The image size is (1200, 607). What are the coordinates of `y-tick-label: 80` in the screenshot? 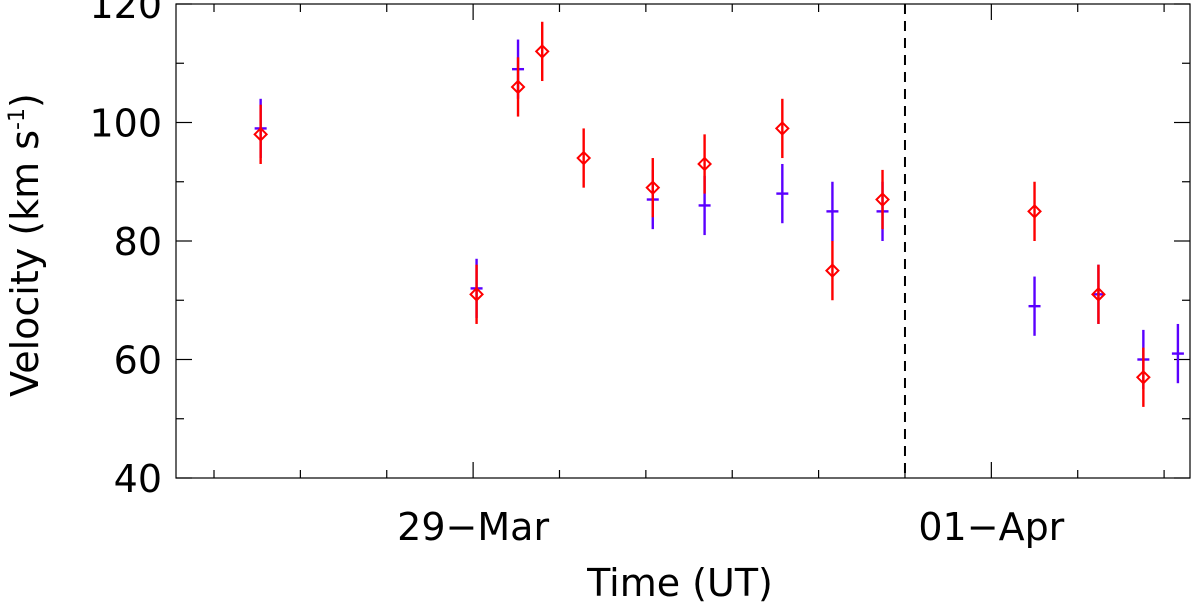 It's located at (138, 242).